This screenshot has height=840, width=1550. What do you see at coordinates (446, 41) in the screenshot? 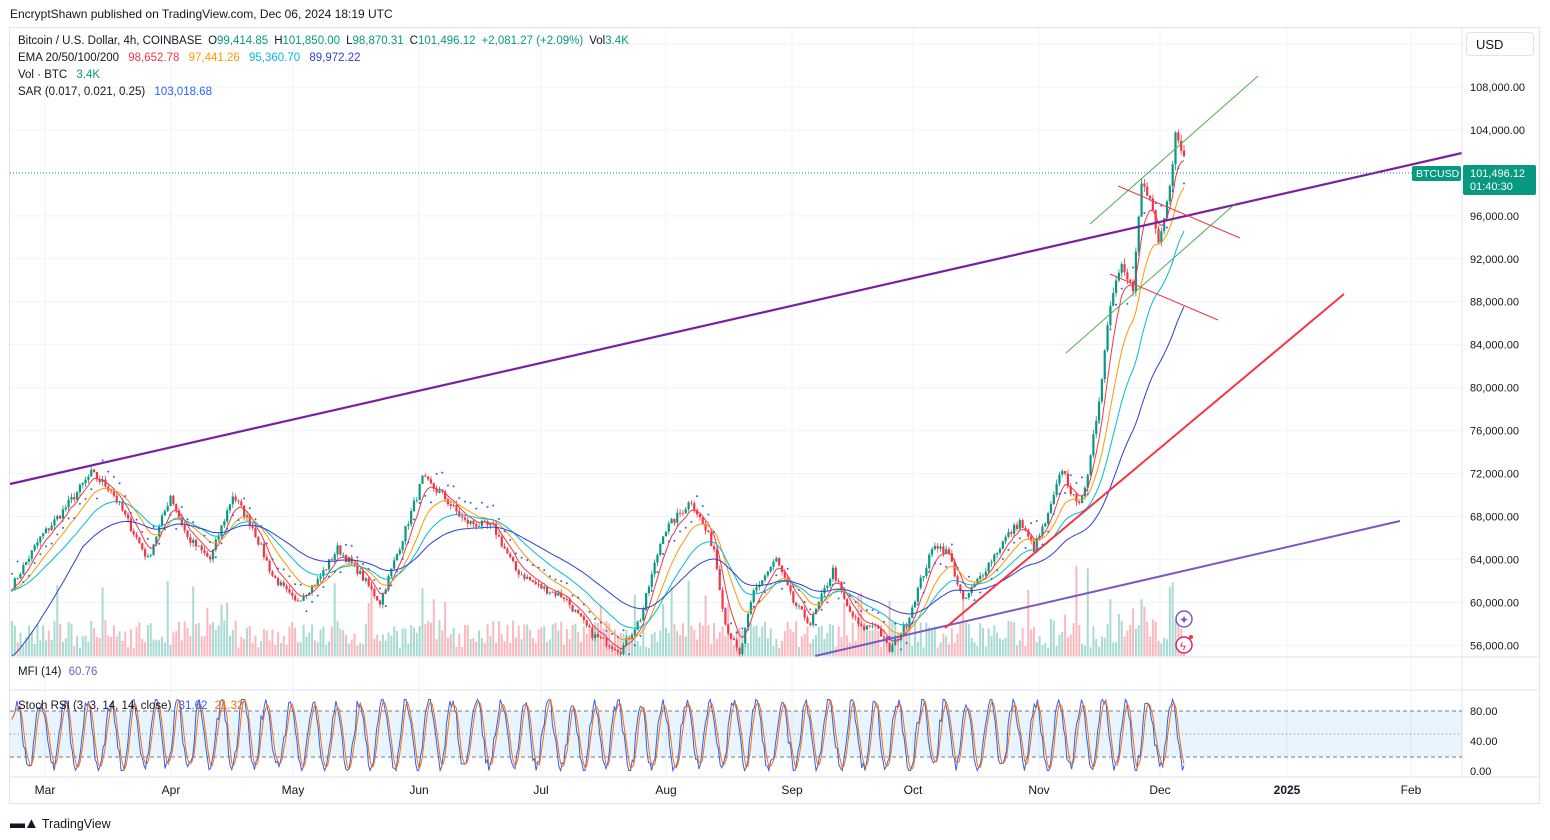
I see `close-value: 101,496.12` at bounding box center [446, 41].